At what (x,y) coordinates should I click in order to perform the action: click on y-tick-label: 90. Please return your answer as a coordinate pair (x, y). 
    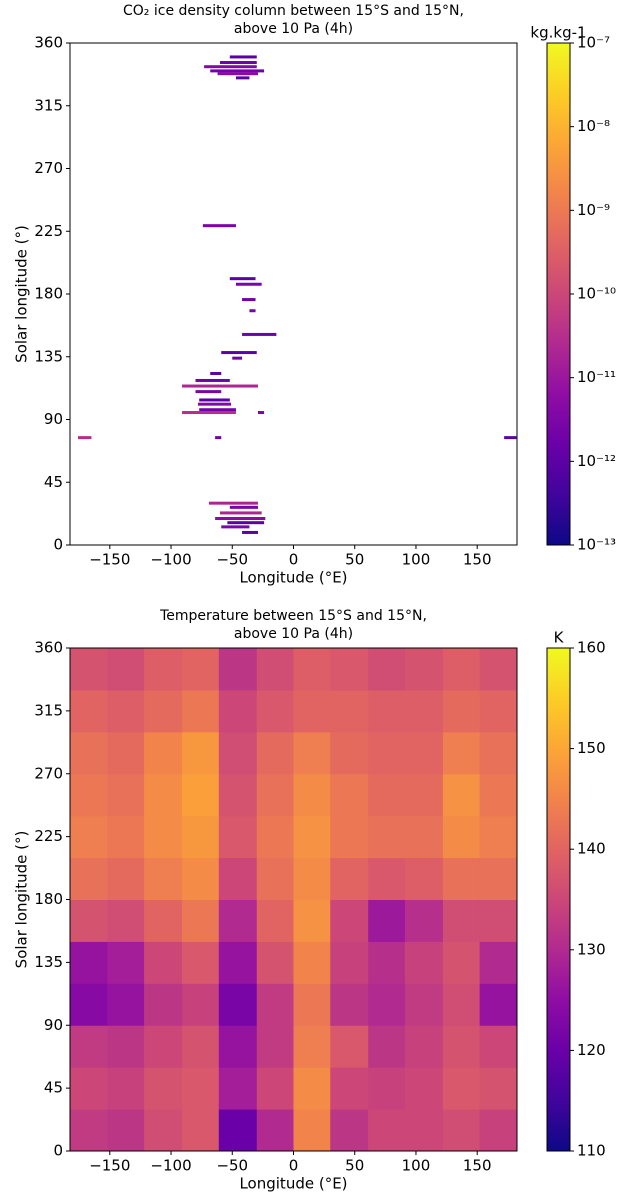
    Looking at the image, I should click on (53, 419).